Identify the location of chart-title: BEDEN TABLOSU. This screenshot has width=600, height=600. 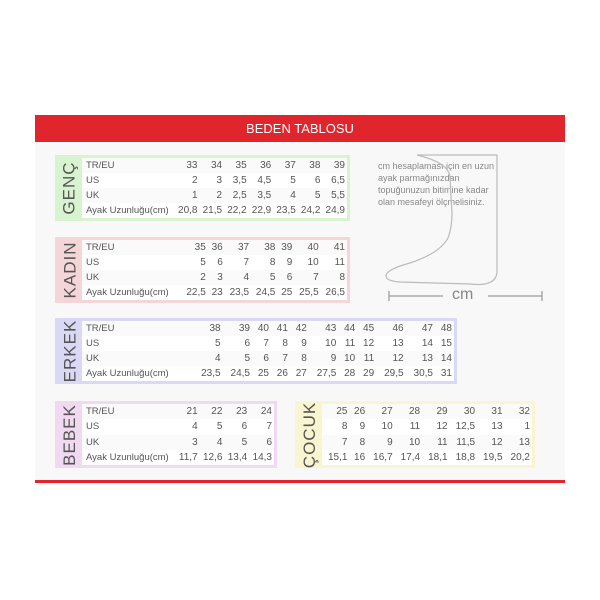
(300, 128).